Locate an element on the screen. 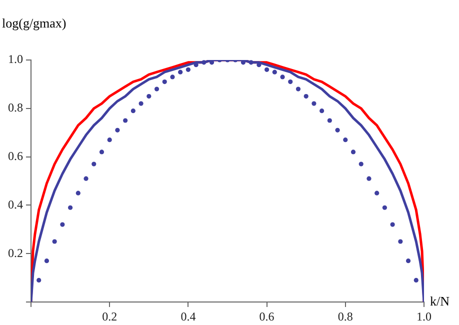 The width and height of the screenshot is (459, 325). y-tick-label: 1.0 is located at coordinates (15, 59).